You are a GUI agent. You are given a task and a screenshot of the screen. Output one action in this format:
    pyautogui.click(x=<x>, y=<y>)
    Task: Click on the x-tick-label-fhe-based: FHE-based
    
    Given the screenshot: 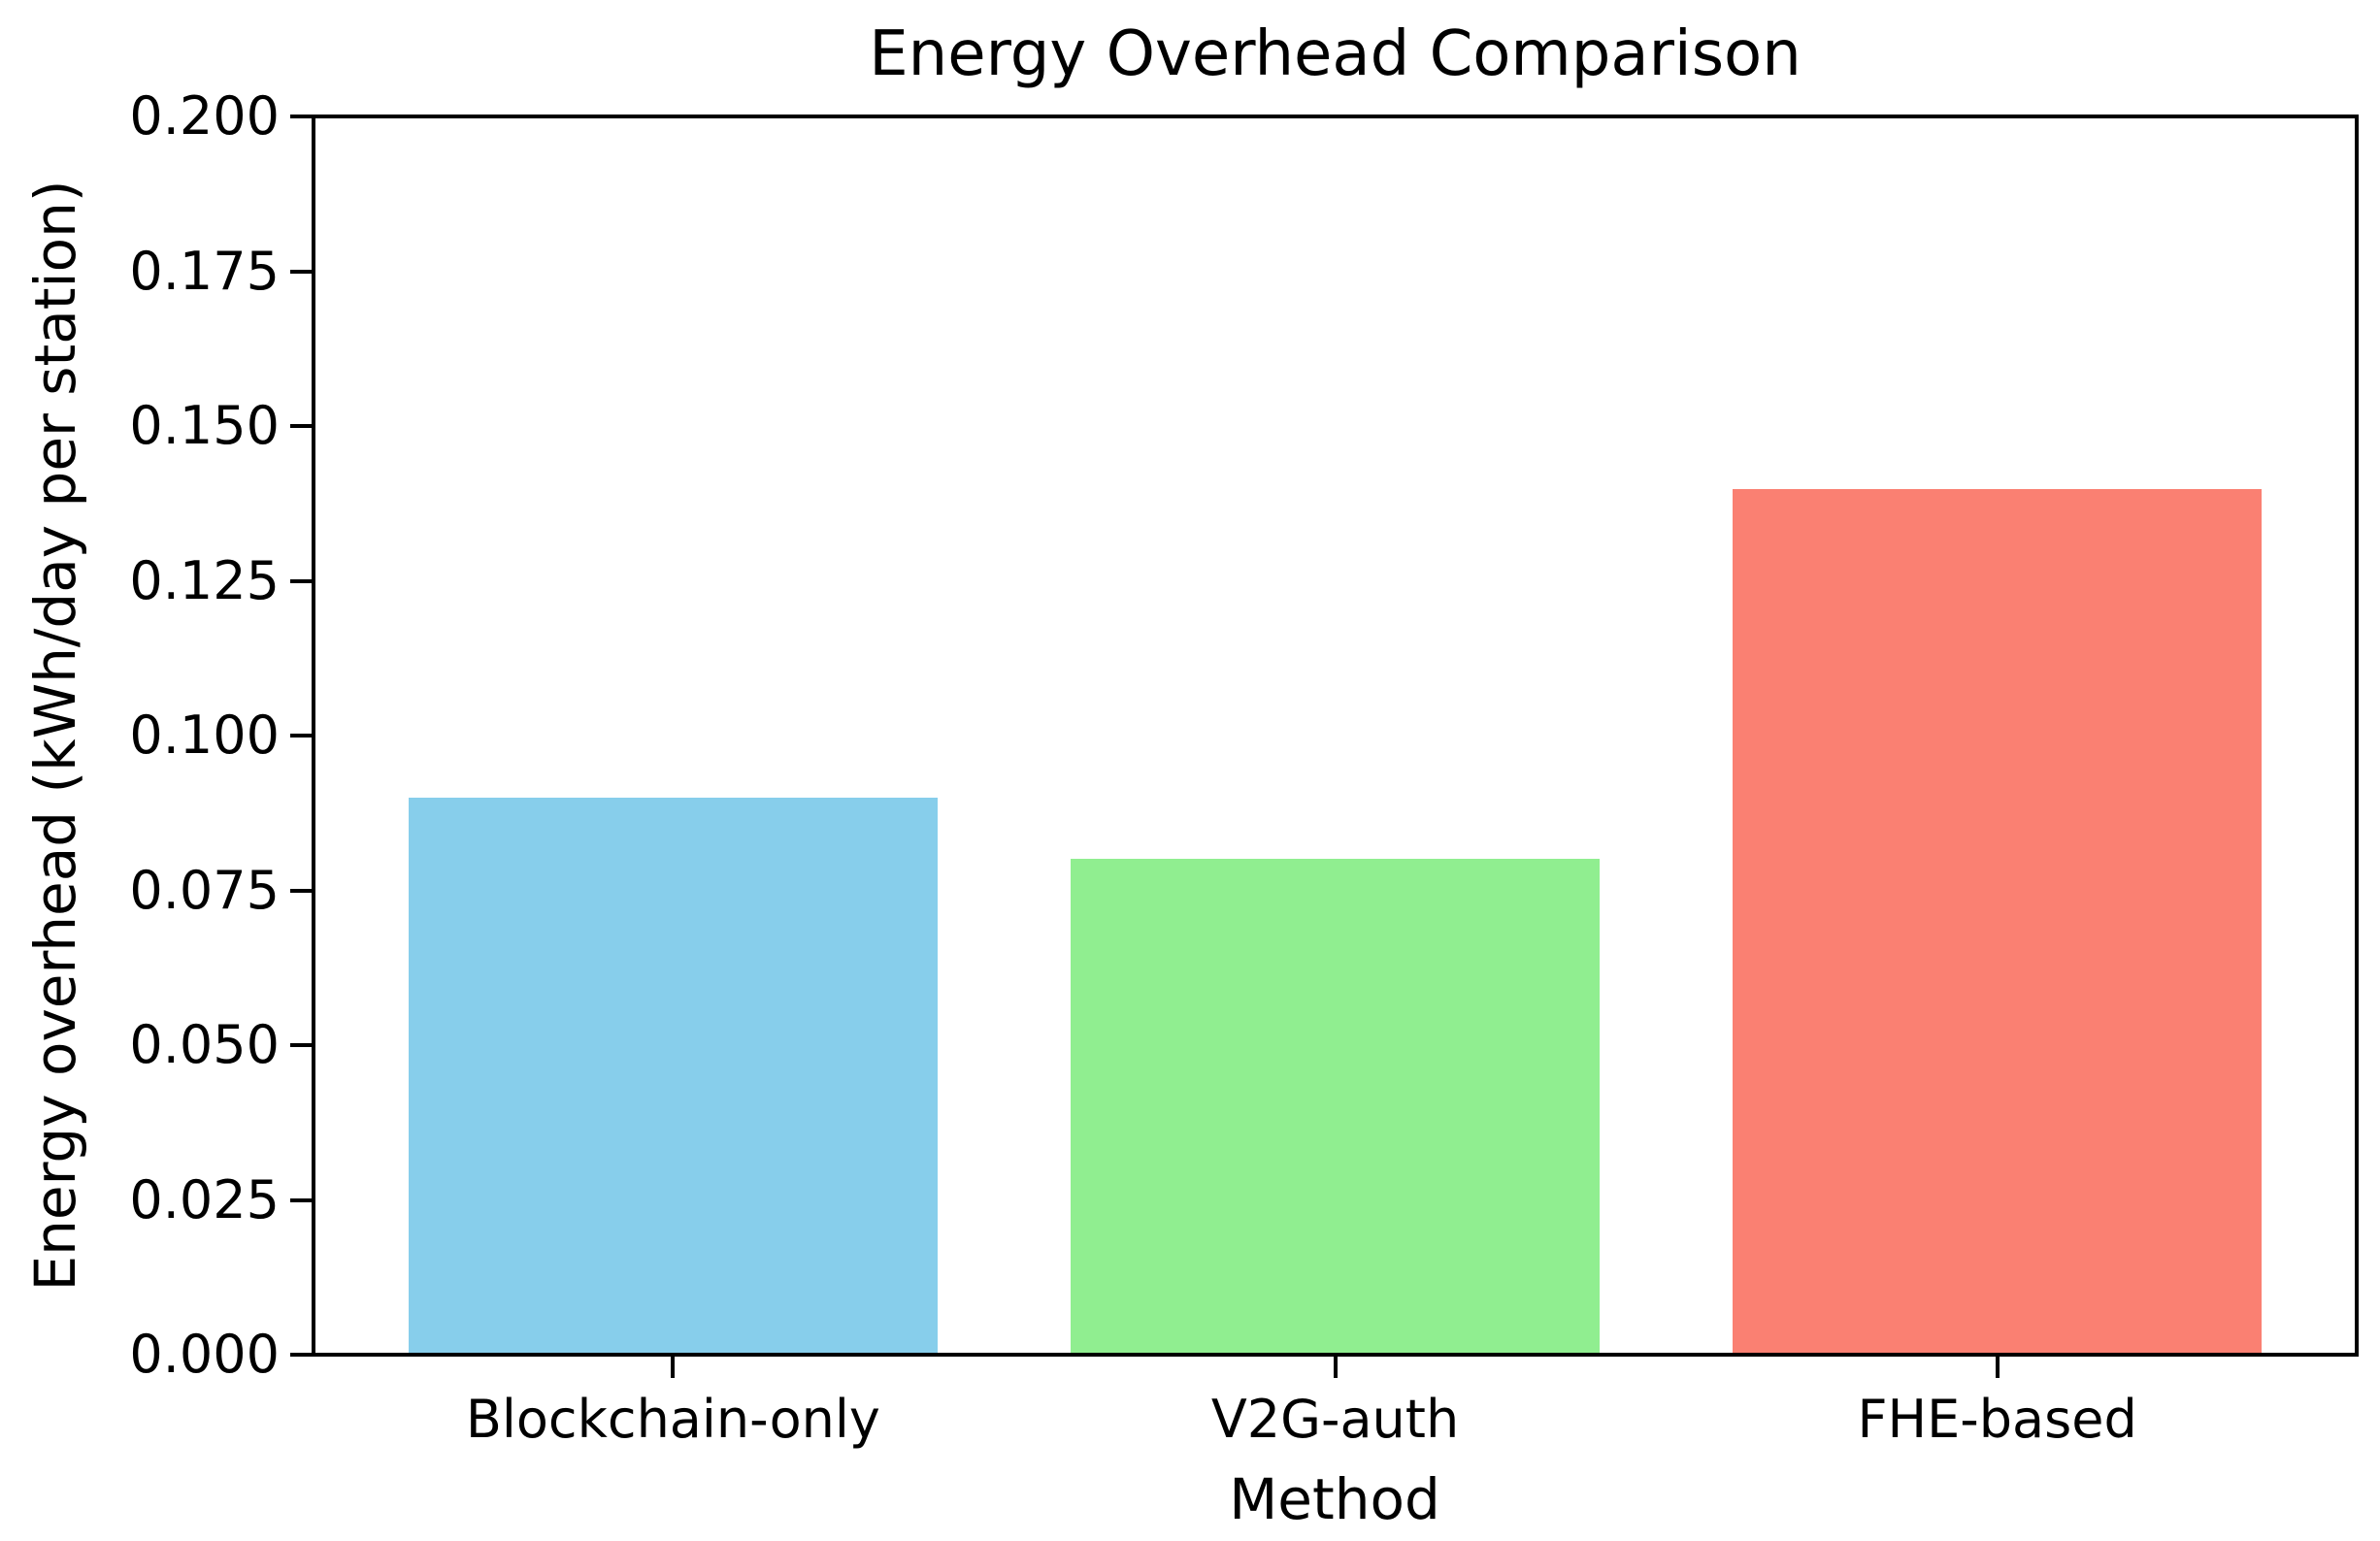 What is the action you would take?
    pyautogui.click(x=1997, y=1419)
    